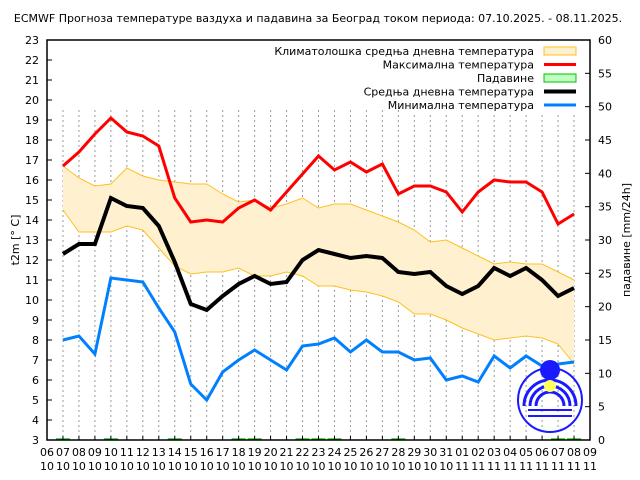 This screenshot has height=480, width=640. Describe the element at coordinates (35, 440) in the screenshot. I see `y-tick-label: 3` at that location.